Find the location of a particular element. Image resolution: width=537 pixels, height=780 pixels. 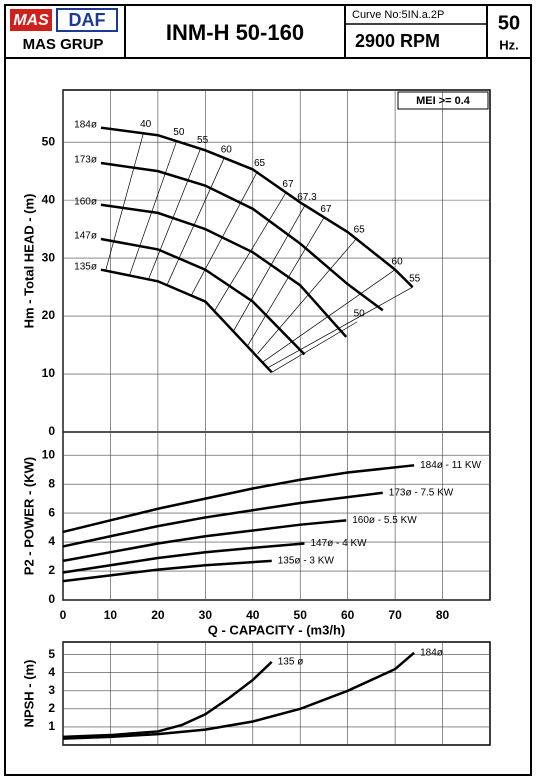

logo-daf: DAF is located at coordinates (87, 20).